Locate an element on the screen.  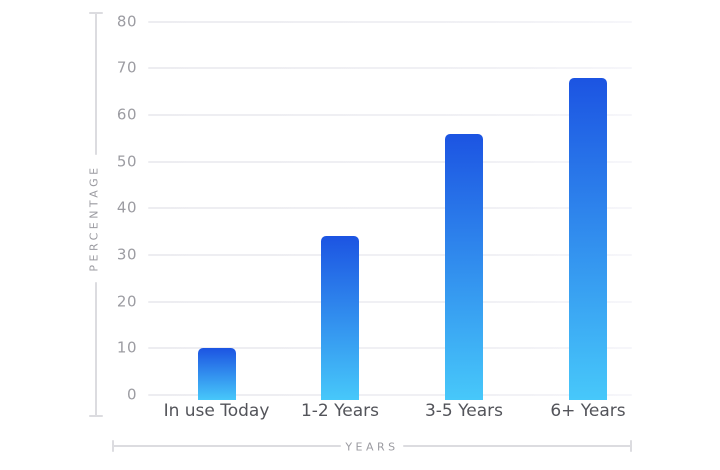
y-tick-label-30: 30 is located at coordinates (126, 254).